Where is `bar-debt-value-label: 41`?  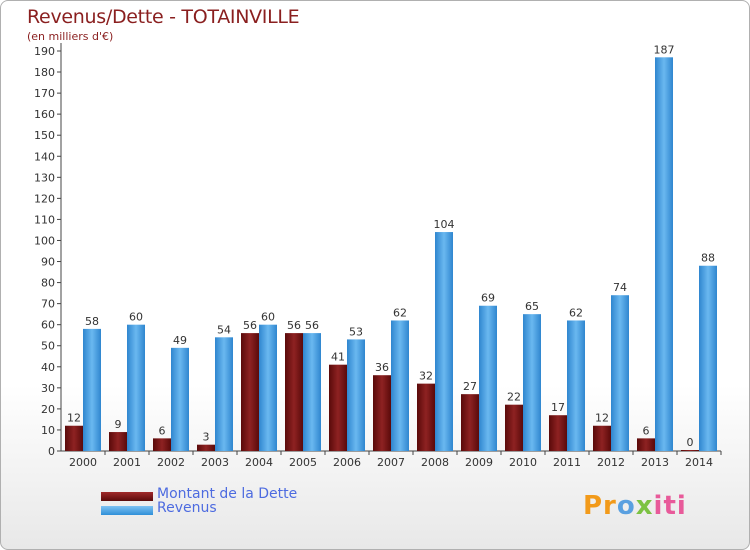 bar-debt-value-label: 41 is located at coordinates (338, 357).